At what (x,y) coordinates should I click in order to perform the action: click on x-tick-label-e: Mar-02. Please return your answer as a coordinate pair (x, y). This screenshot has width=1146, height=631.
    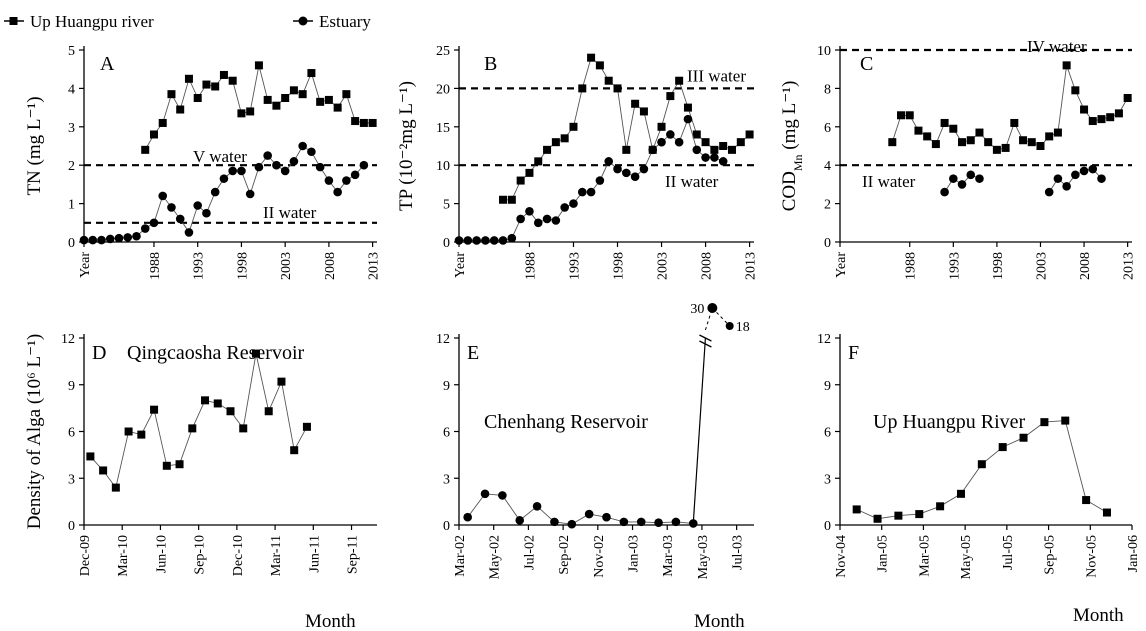
    Looking at the image, I should click on (460, 556).